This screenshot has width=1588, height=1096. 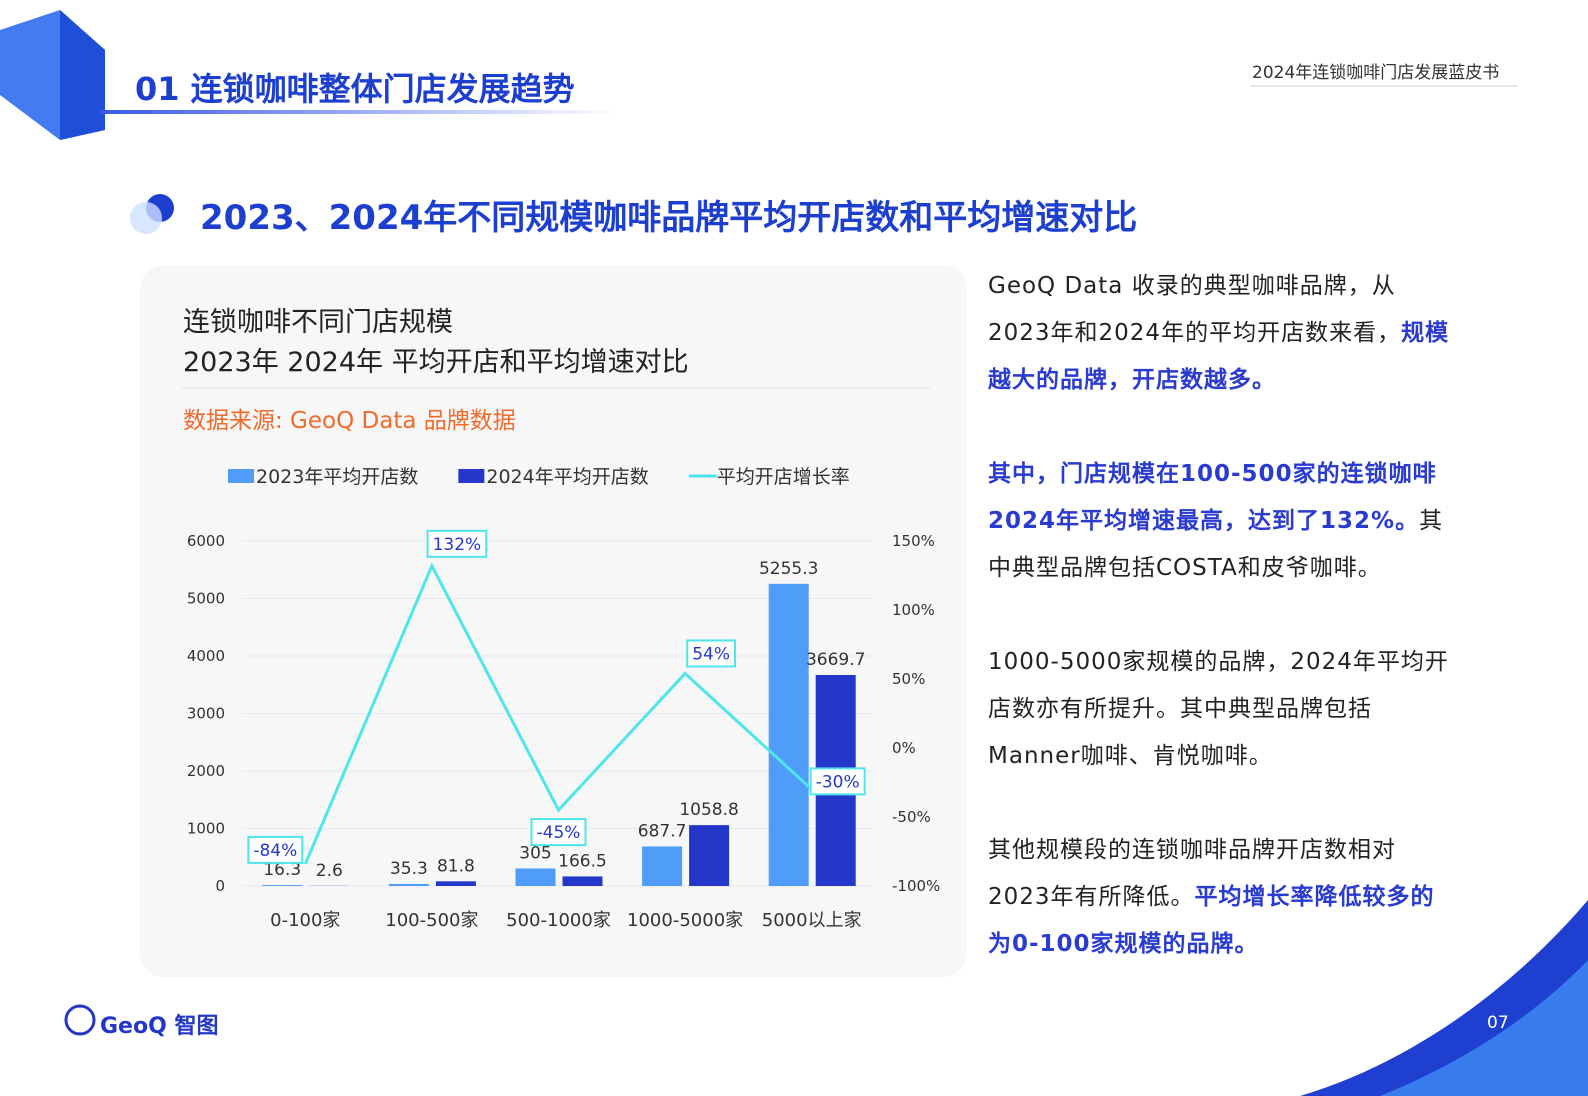 I want to click on y2-tick-label: 50%, so click(x=908, y=679).